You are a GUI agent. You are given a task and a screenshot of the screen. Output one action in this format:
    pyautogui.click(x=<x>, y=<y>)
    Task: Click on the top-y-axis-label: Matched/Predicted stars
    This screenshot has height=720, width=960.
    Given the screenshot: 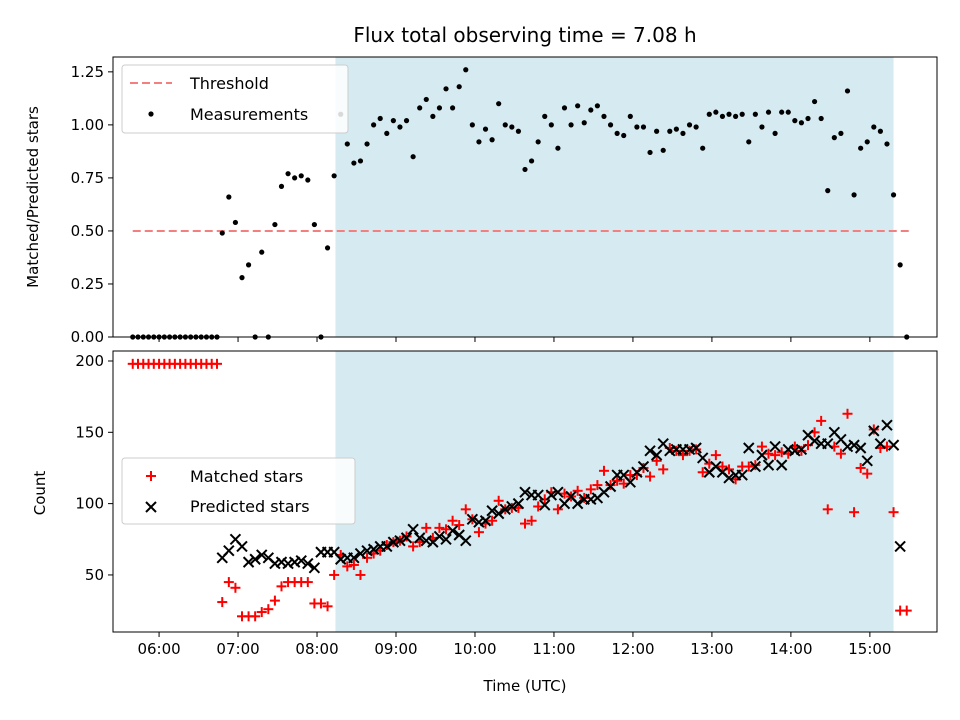 What is the action you would take?
    pyautogui.click(x=33, y=197)
    